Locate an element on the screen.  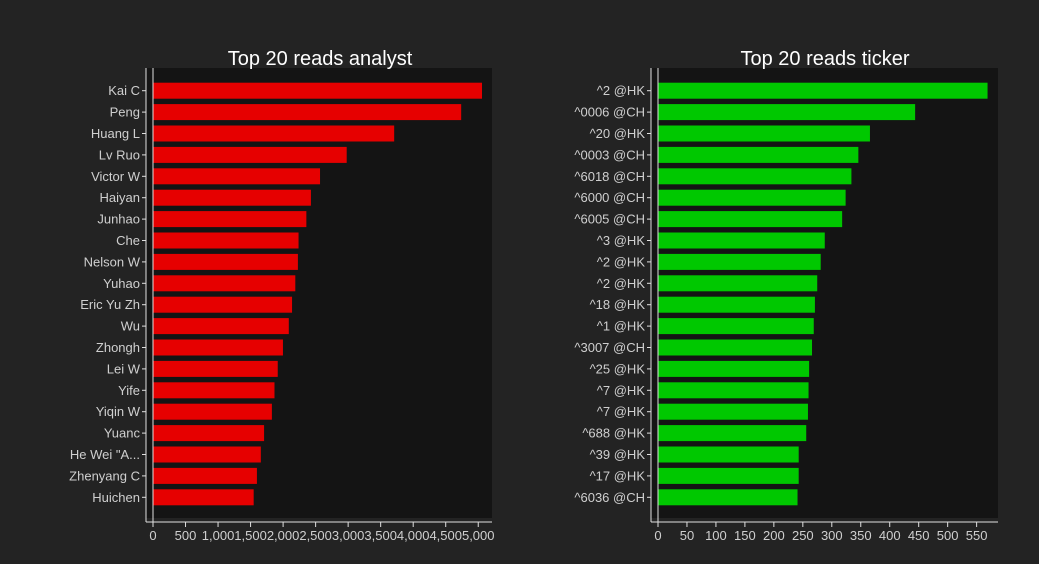
analyst-x-tick-label: 5,000 is located at coordinates (478, 535).